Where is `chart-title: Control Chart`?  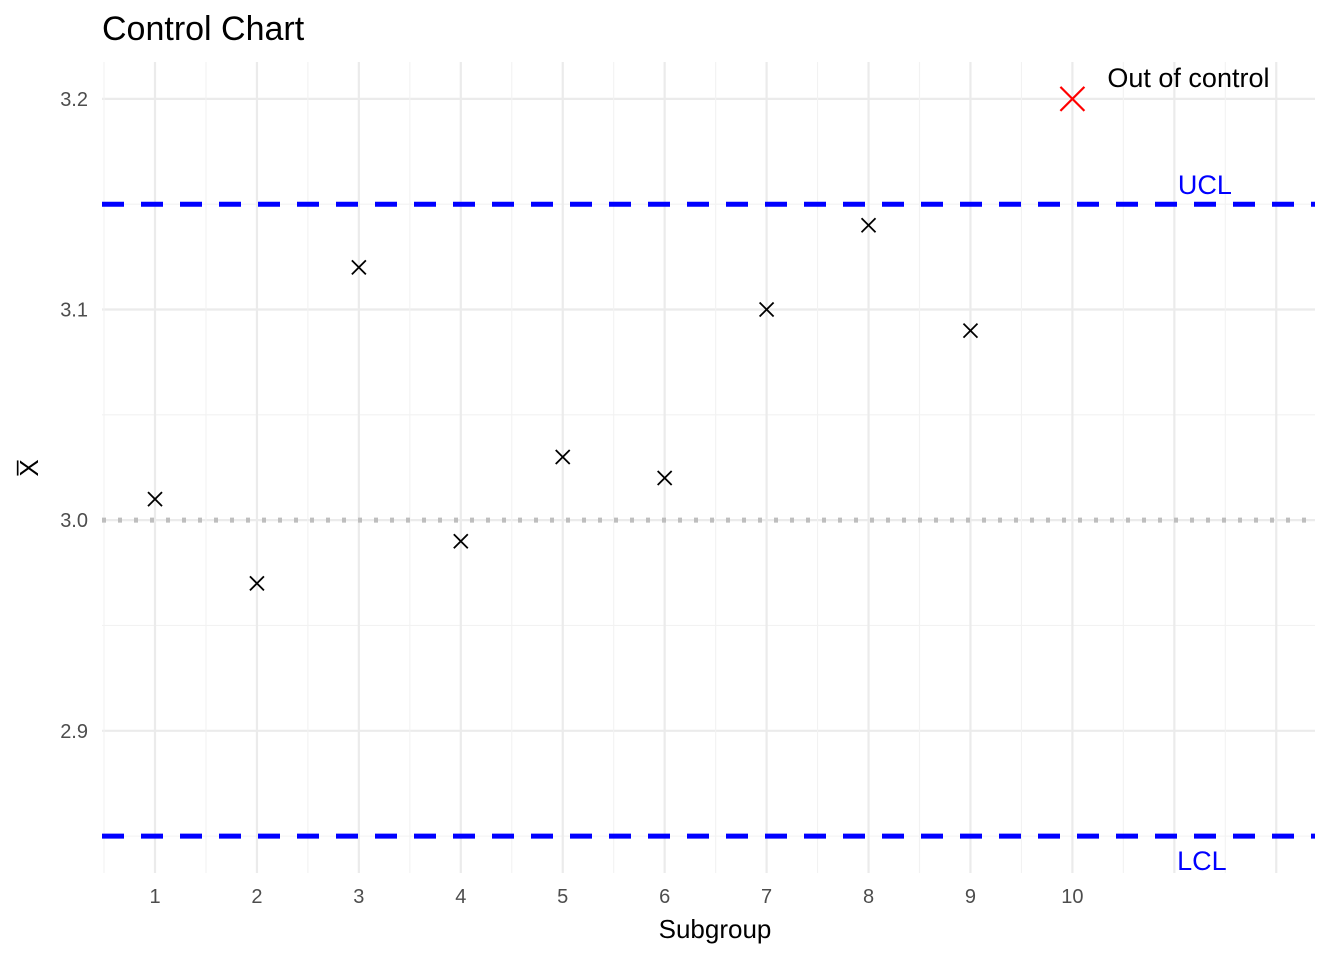
chart-title: Control Chart is located at coordinates (203, 29).